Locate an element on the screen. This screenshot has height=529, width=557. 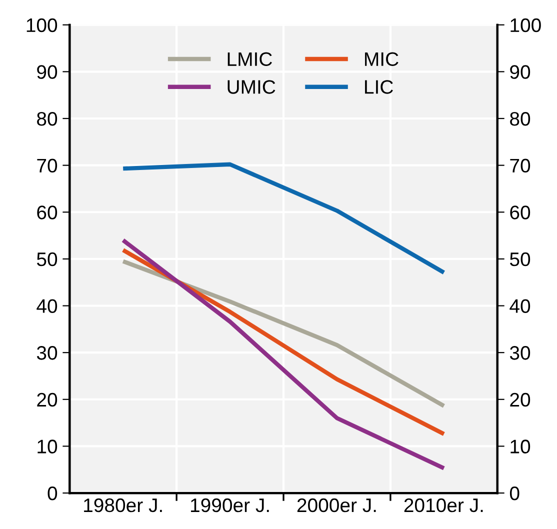
y-tick-label: 0 is located at coordinates (53, 493).